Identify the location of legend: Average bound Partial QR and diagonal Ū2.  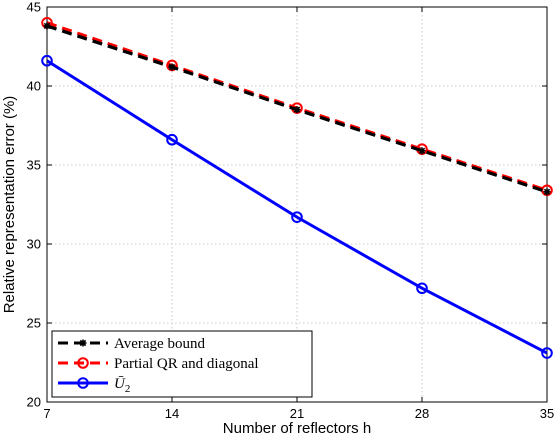
(182, 364).